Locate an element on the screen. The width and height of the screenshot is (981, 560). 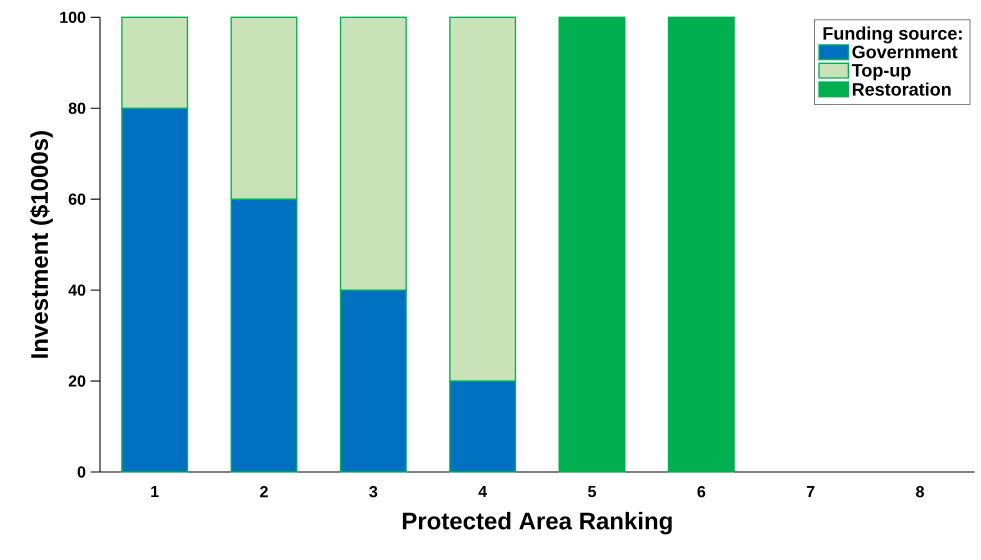
legend-label: Government is located at coordinates (905, 52).